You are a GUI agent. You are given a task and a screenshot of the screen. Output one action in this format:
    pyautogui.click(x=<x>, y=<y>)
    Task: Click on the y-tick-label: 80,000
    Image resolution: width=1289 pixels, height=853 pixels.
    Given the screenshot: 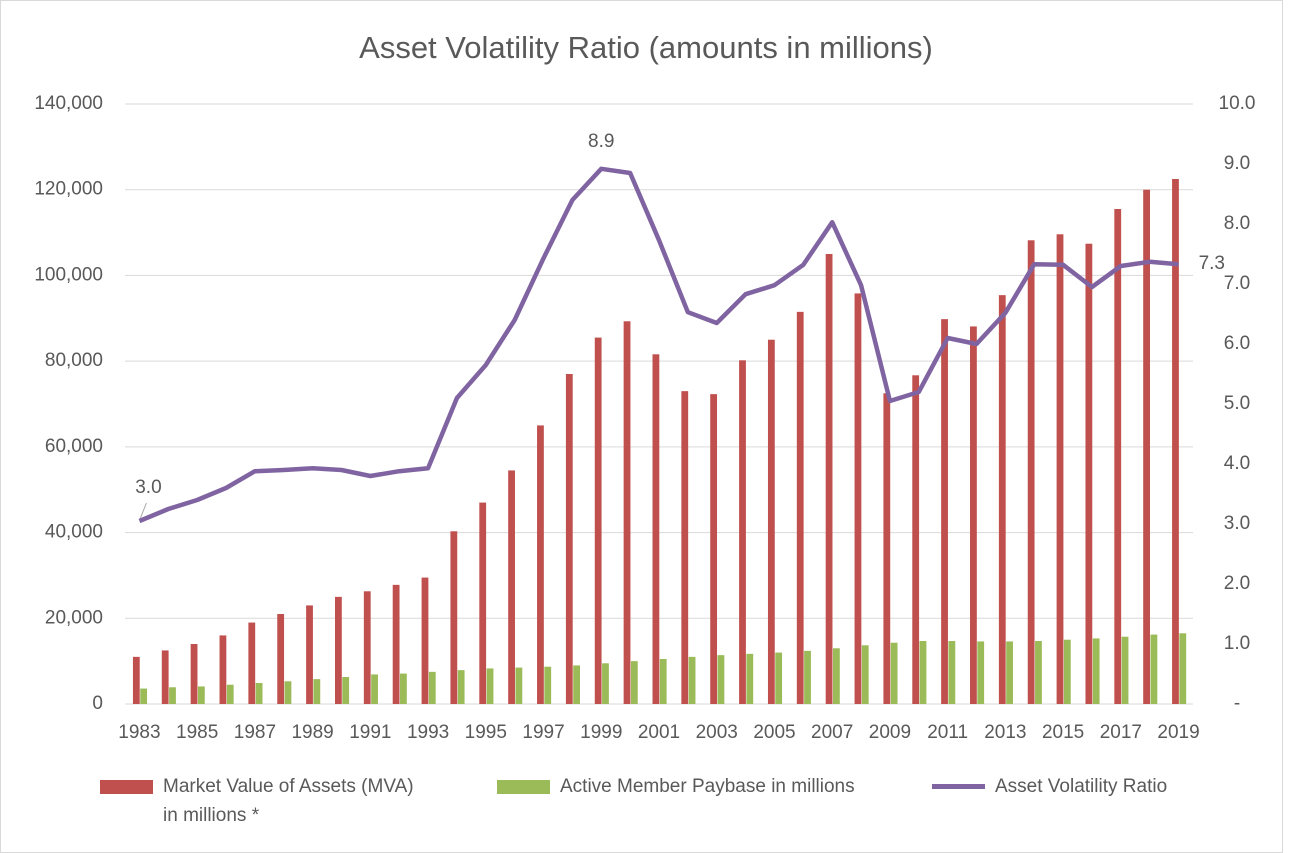 What is the action you would take?
    pyautogui.click(x=74, y=360)
    